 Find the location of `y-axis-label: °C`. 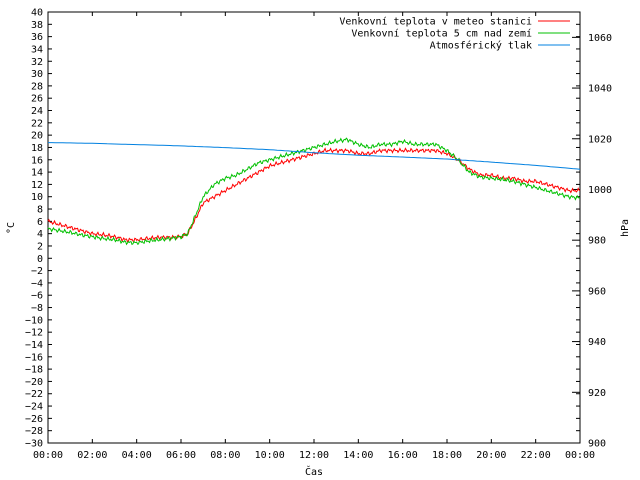

y-axis-label: °C is located at coordinates (11, 228).